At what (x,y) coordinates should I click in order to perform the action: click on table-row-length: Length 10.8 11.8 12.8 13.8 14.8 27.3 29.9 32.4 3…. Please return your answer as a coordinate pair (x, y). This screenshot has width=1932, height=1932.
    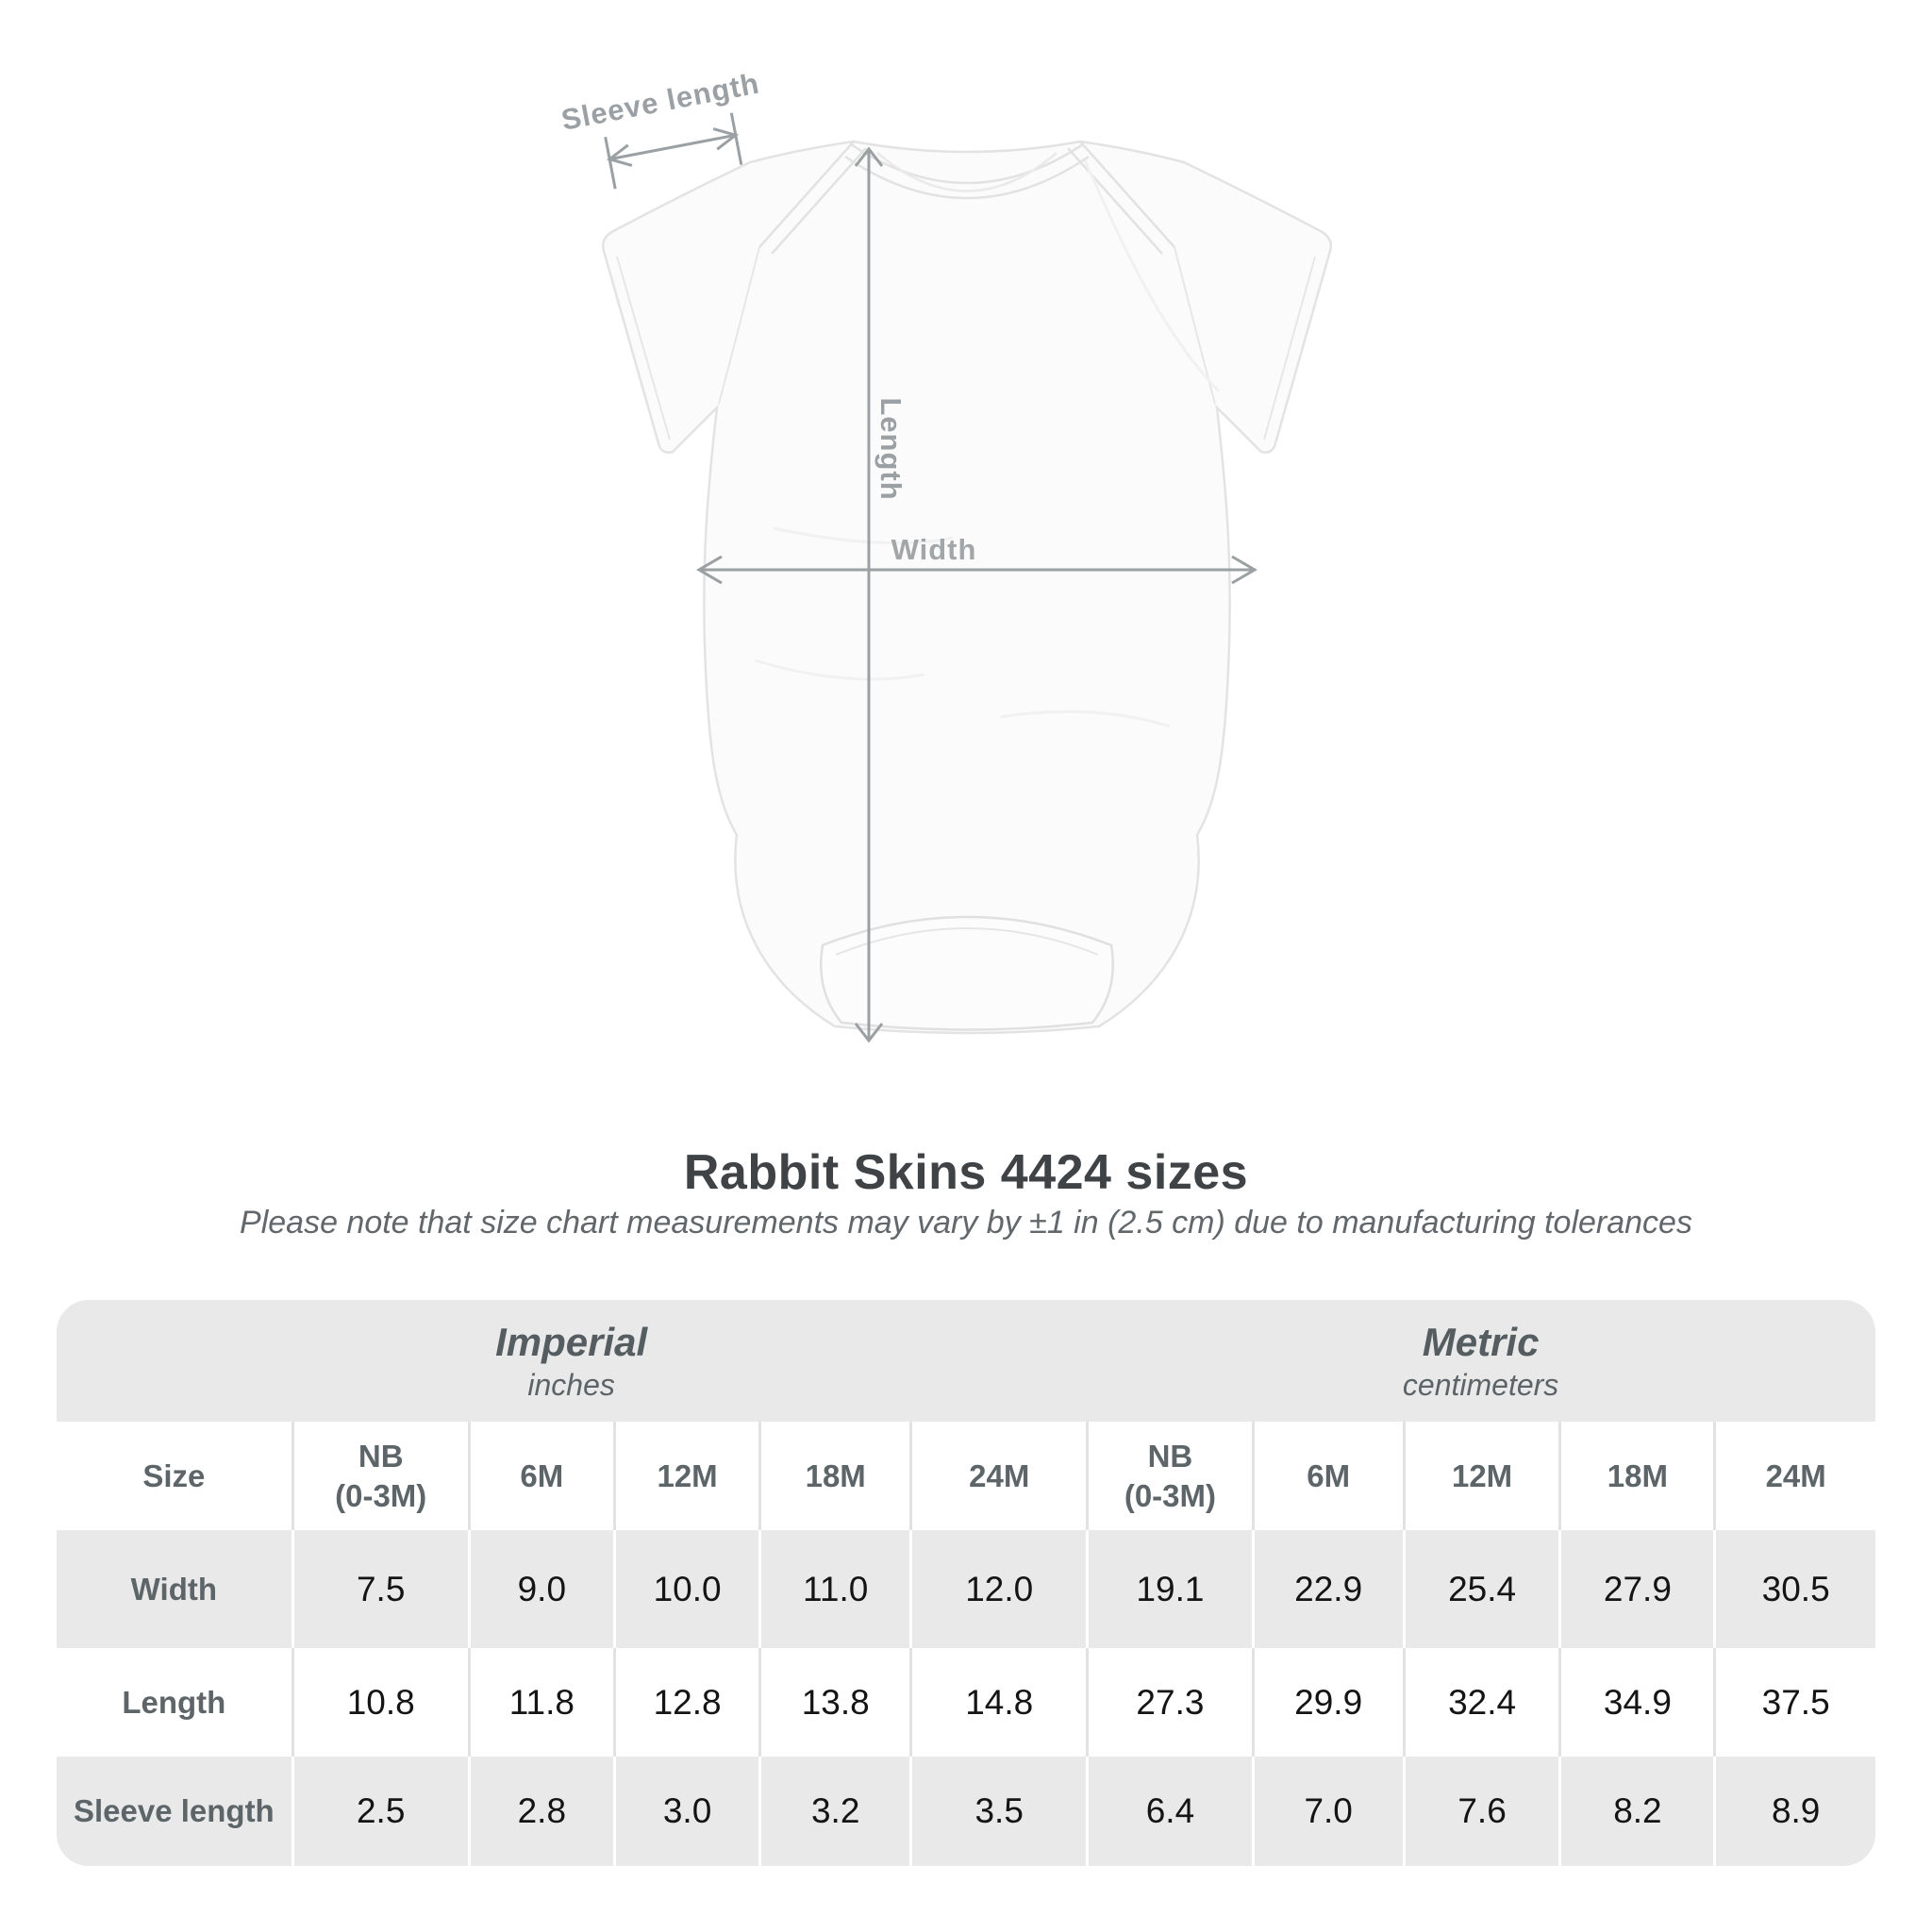
    Looking at the image, I should click on (966, 1702).